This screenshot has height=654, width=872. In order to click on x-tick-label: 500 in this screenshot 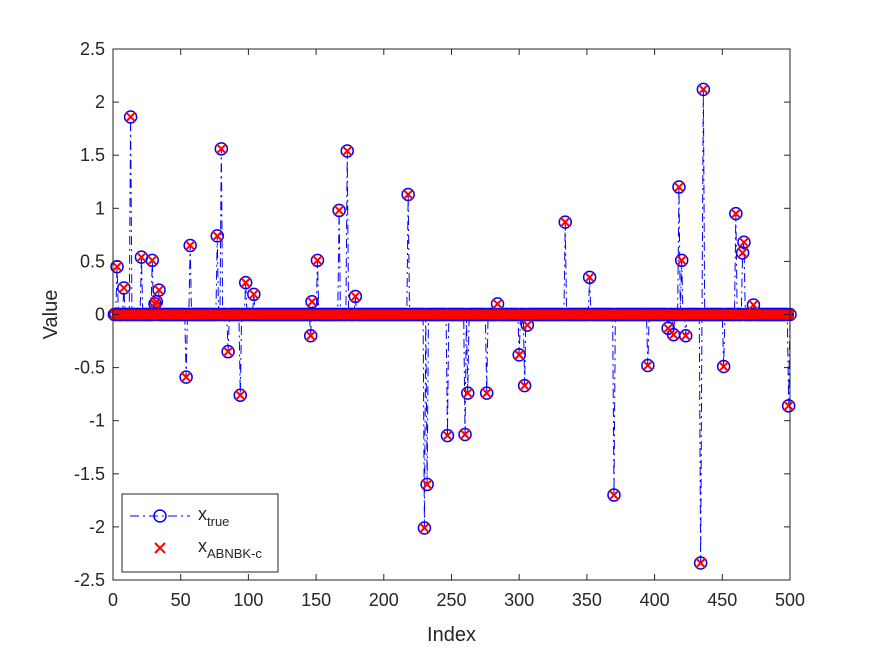, I will do `click(790, 600)`.